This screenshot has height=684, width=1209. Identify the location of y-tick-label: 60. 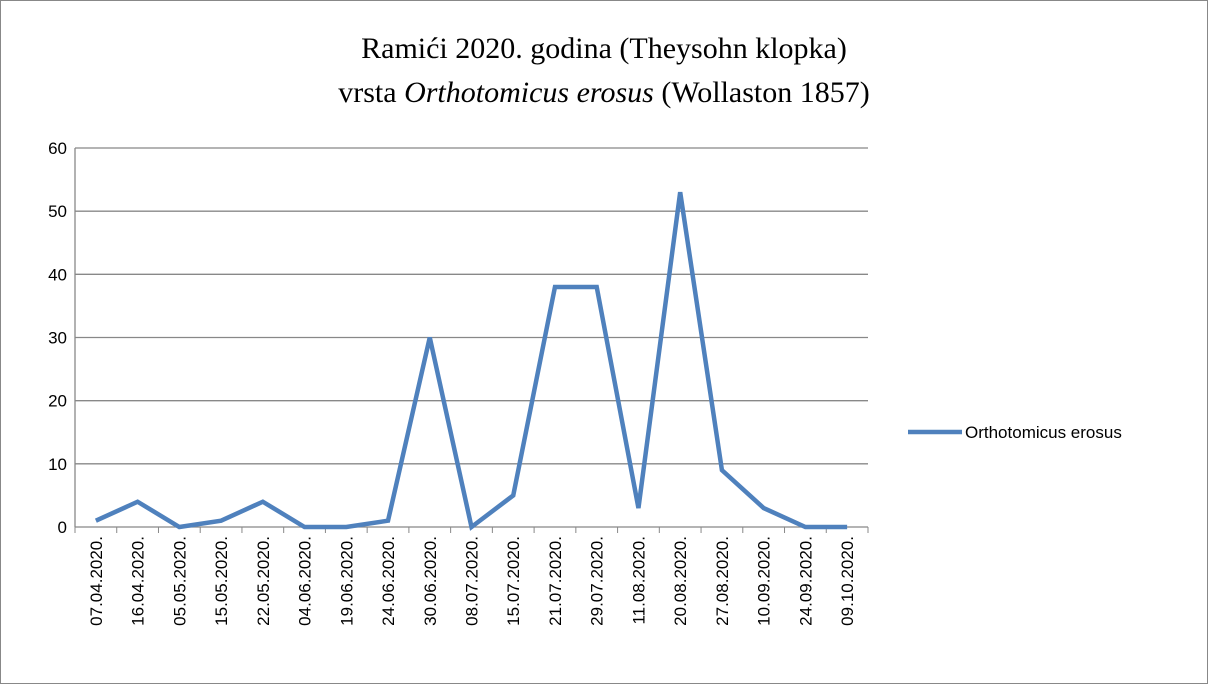
(57, 148).